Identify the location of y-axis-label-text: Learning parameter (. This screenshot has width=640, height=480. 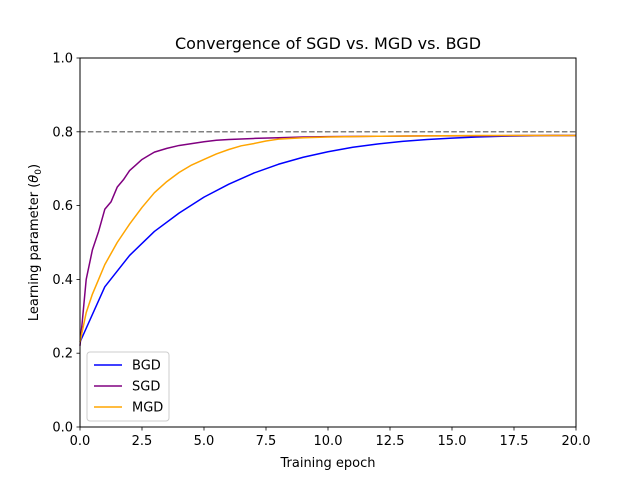
(34, 252).